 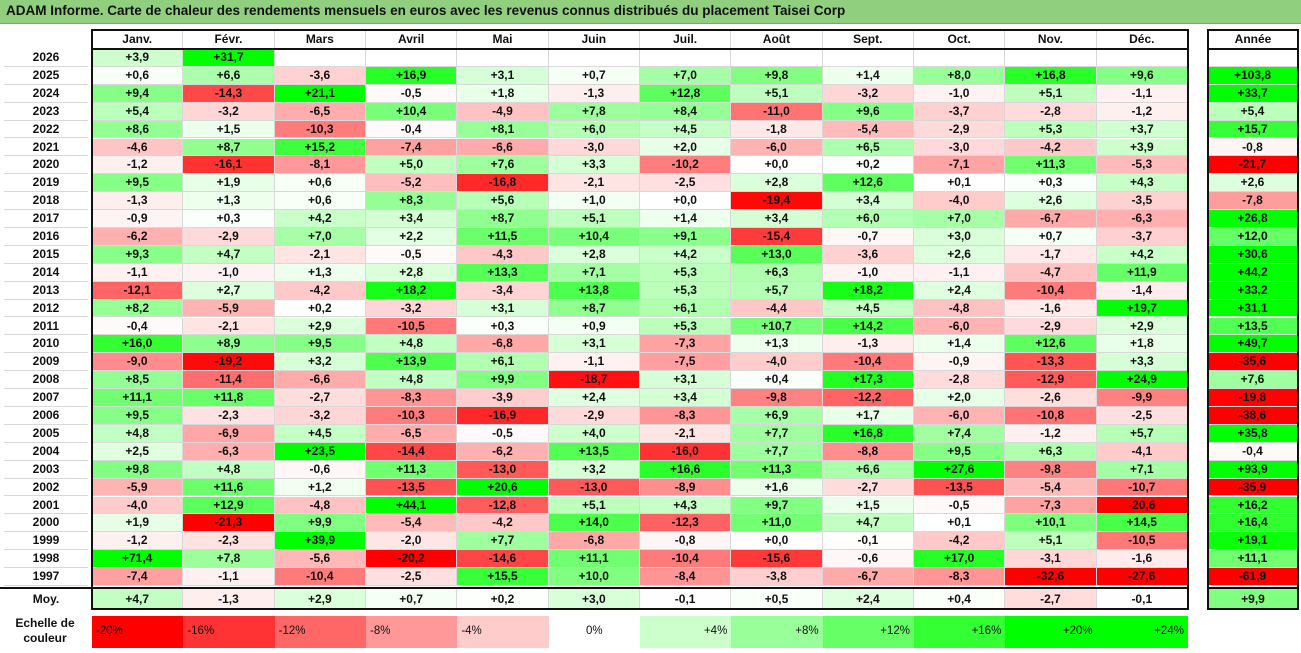 I want to click on heatmap-cell: +15,2, so click(x=320, y=147).